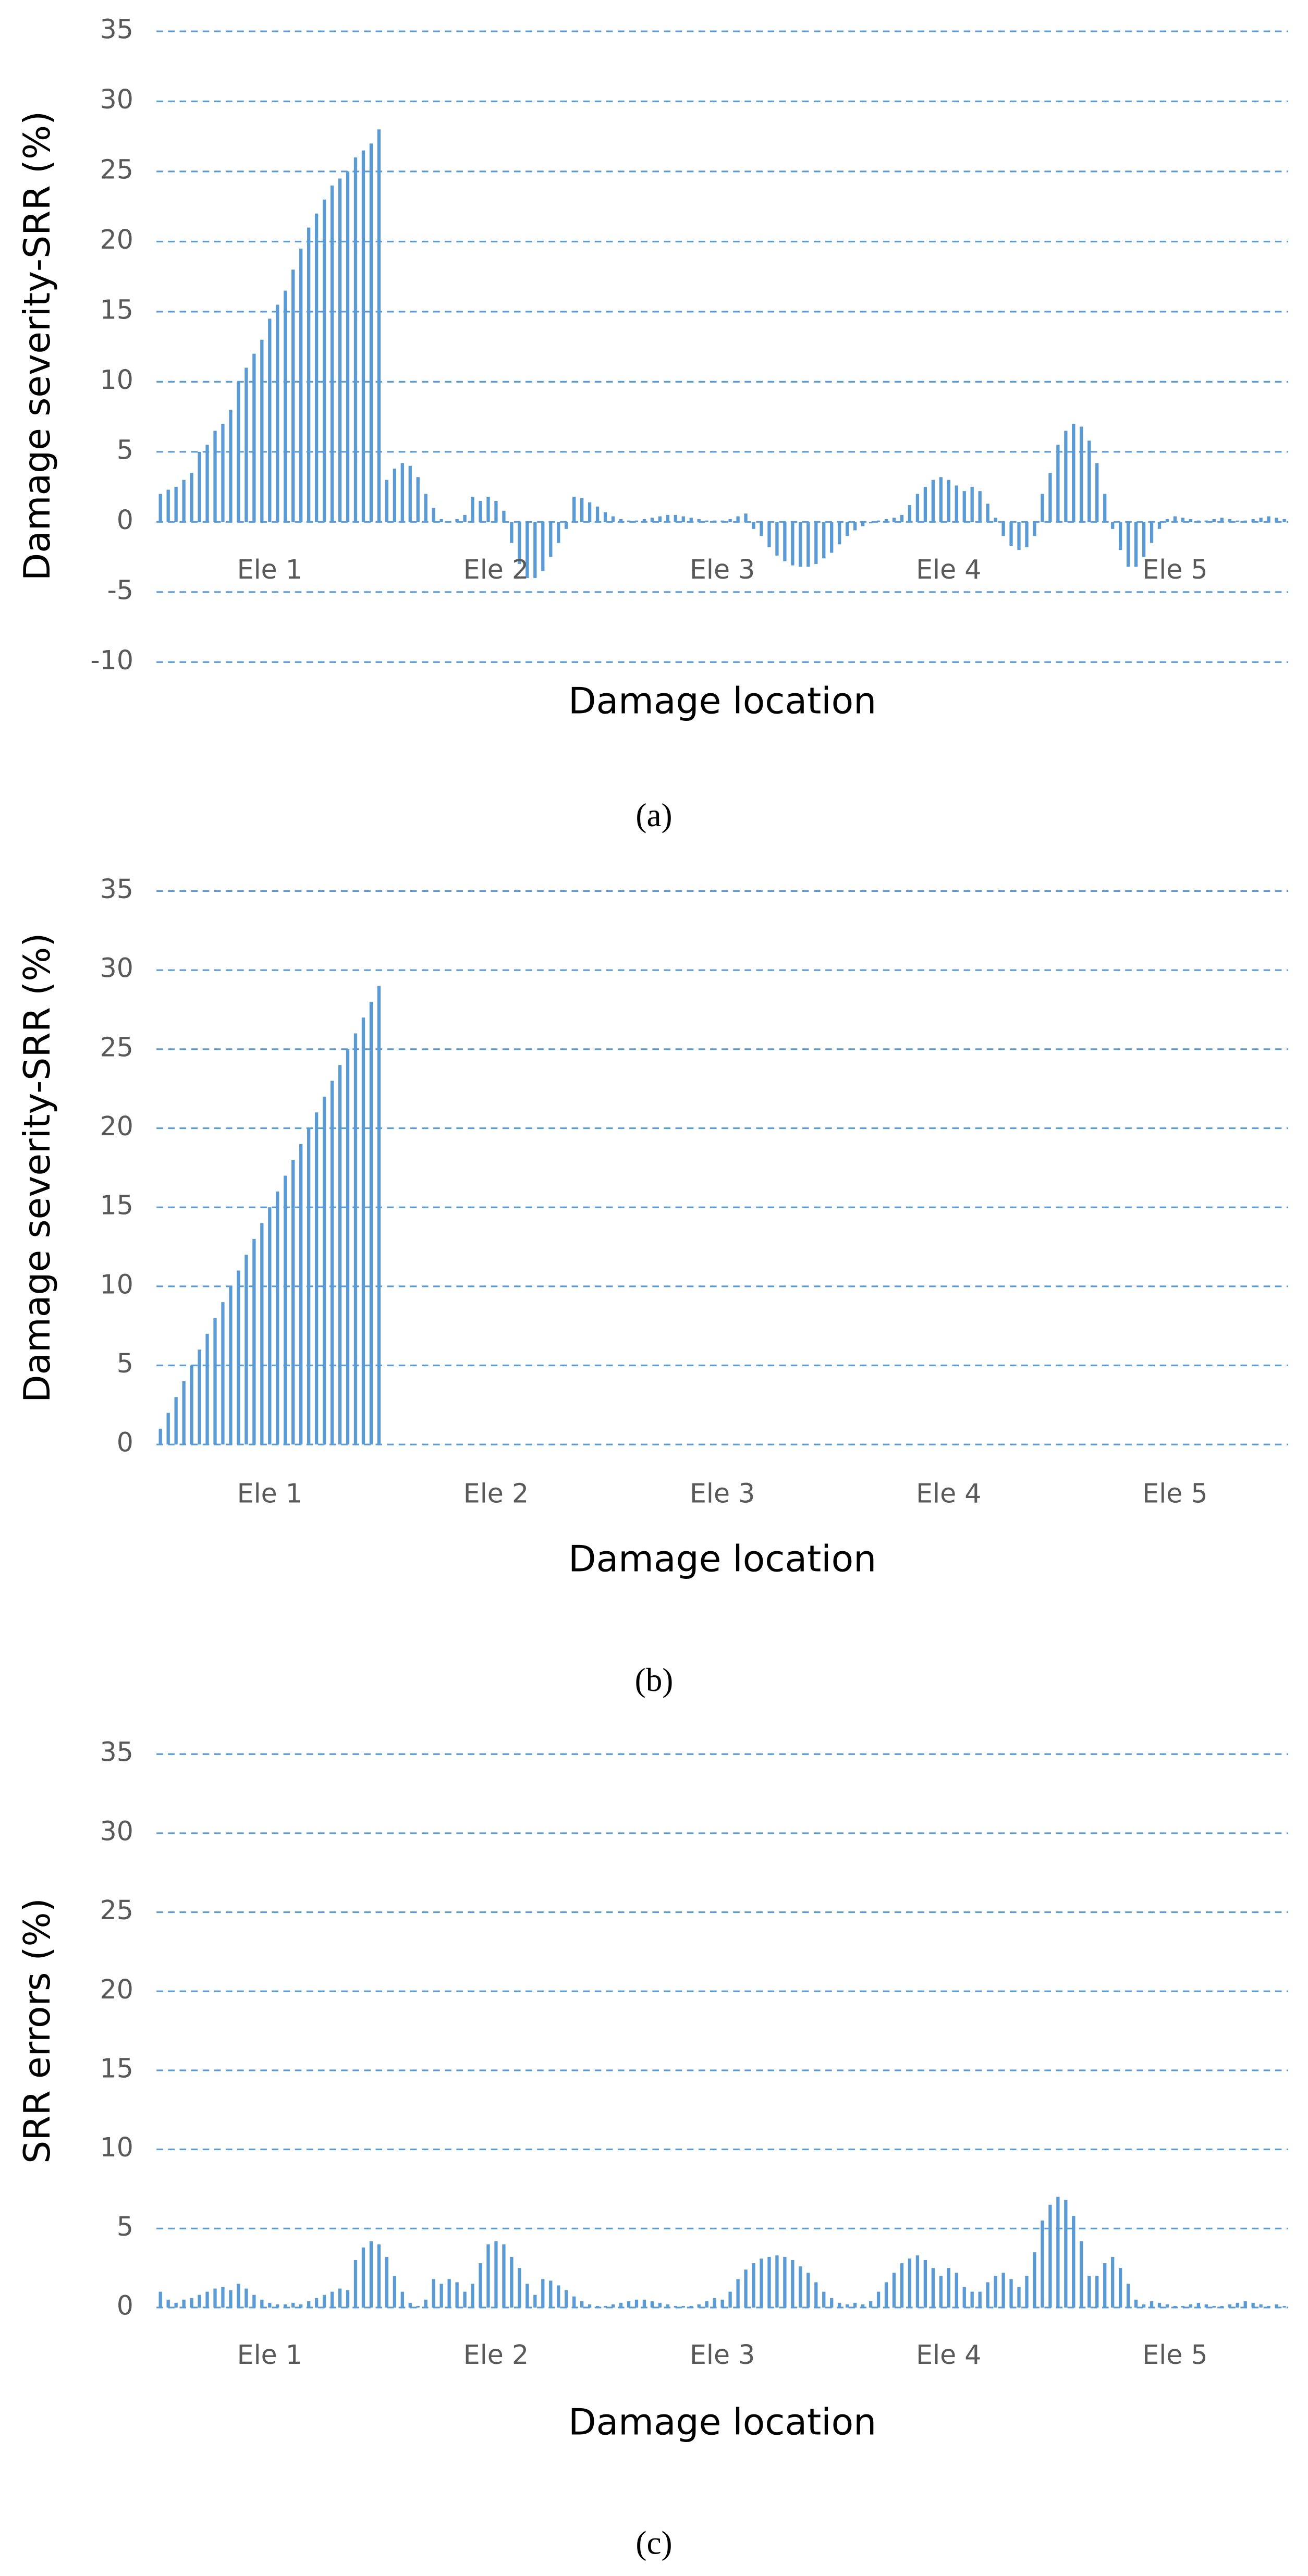 The height and width of the screenshot is (2576, 1308). I want to click on x-tick-label: Ele 1, so click(269, 569).